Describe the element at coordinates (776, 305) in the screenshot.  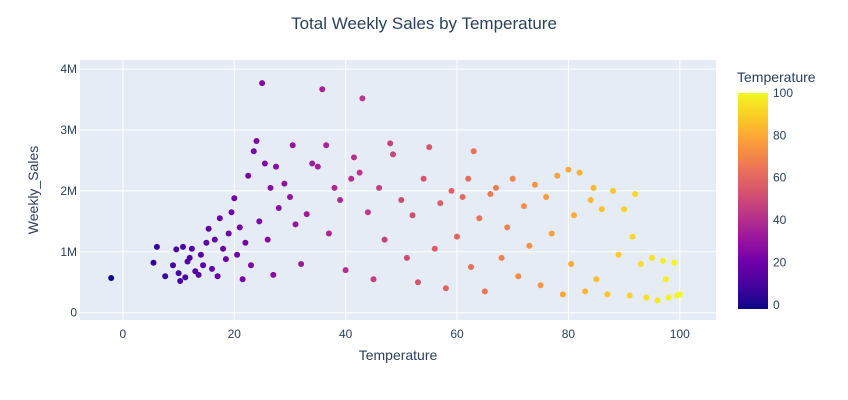
I see `colorbar-tick-label: 0` at that location.